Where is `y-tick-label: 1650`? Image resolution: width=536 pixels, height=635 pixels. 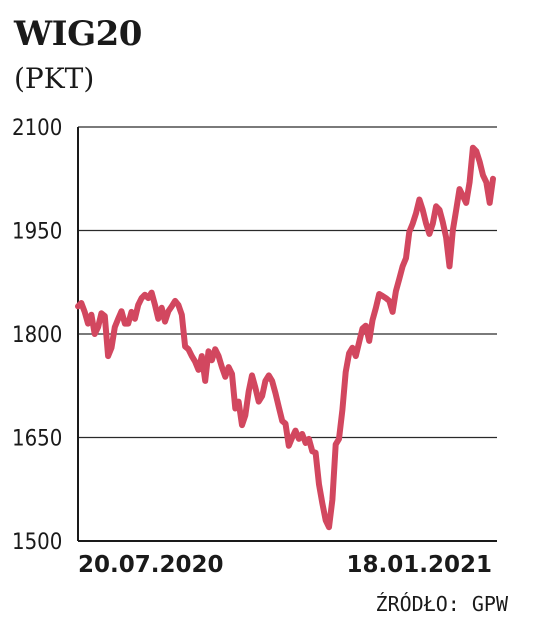
y-tick-label: 1650 is located at coordinates (37, 439).